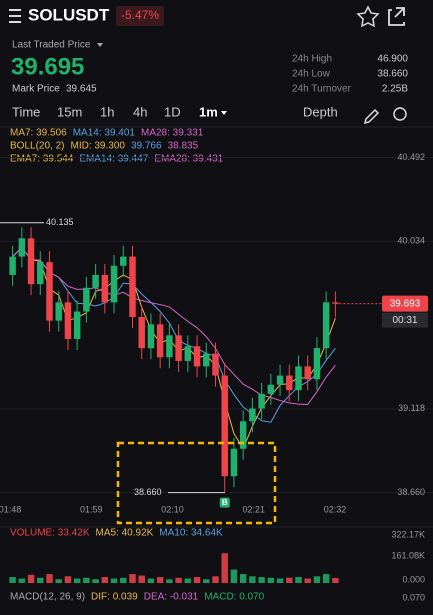 This screenshot has width=433, height=615. I want to click on draw-icon, so click(371, 116).